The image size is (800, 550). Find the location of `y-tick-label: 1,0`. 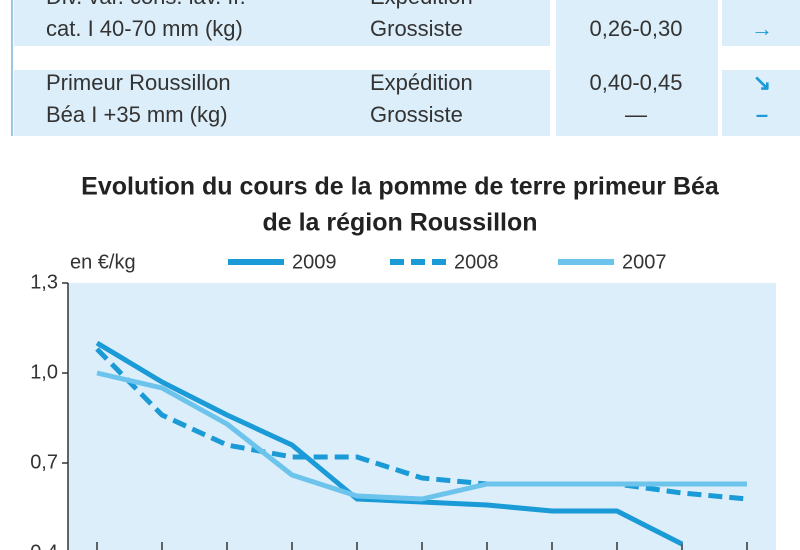

y-tick-label: 1,0 is located at coordinates (44, 372).